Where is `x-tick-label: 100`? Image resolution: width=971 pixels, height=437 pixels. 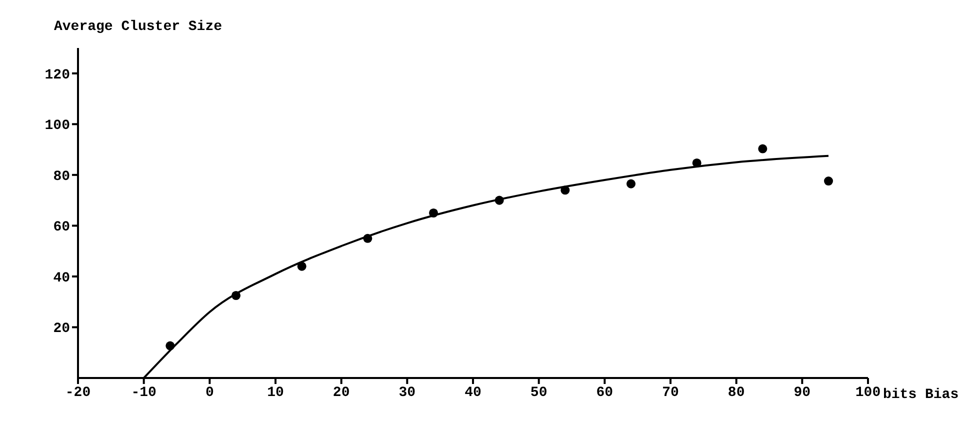
x-tick-label: 100 is located at coordinates (868, 392).